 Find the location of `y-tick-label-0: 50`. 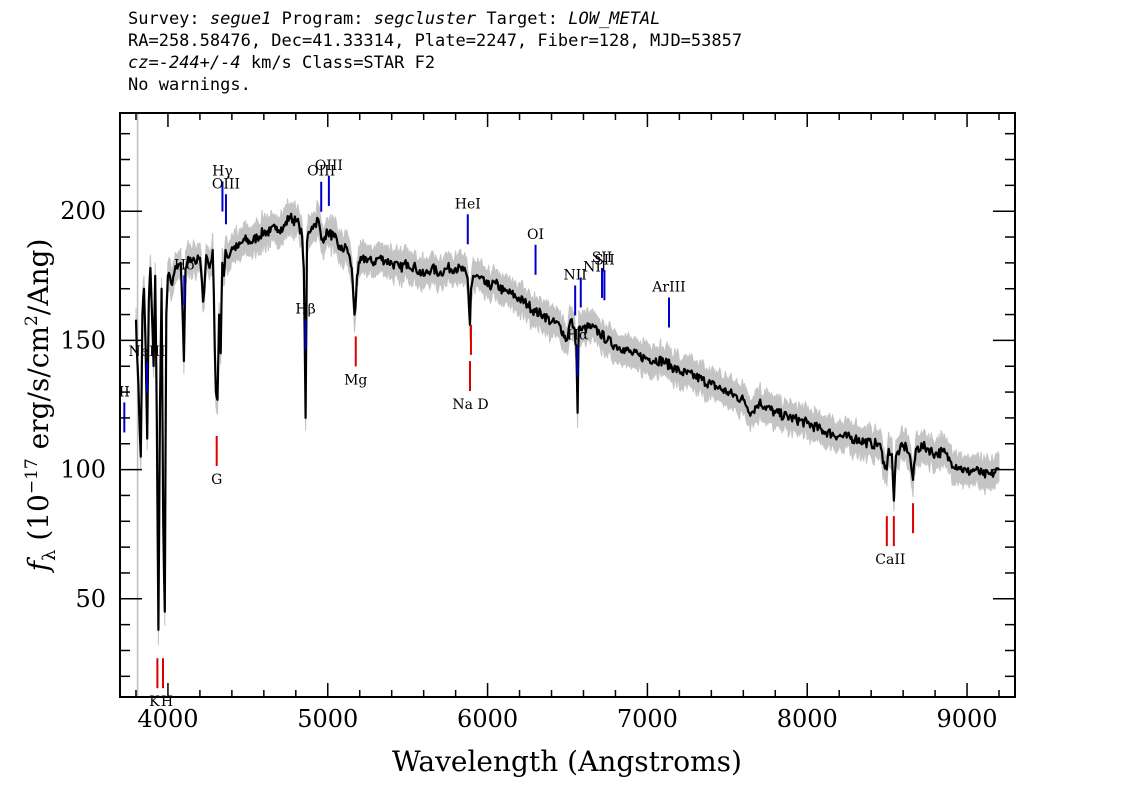

y-tick-label-0: 50 is located at coordinates (90, 599).